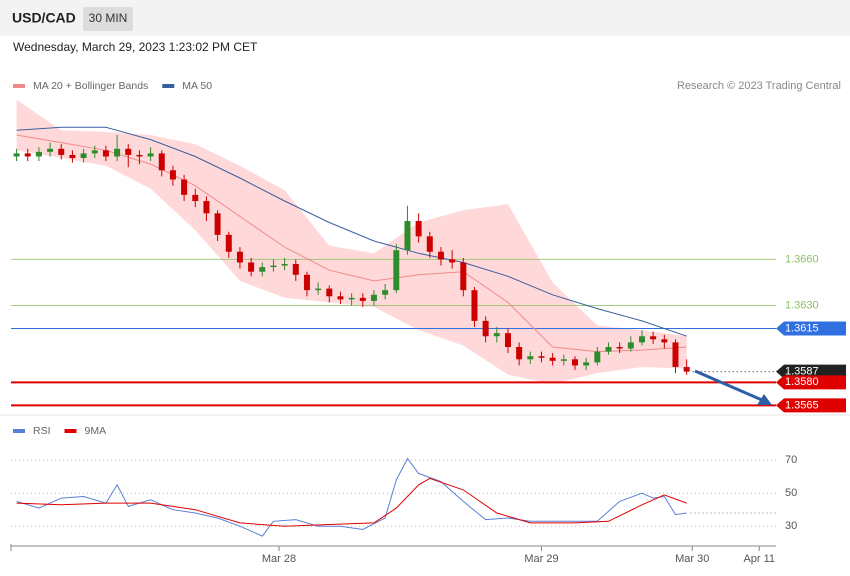 This screenshot has height=576, width=850. What do you see at coordinates (44, 18) in the screenshot?
I see `symbol: USD/CAD` at bounding box center [44, 18].